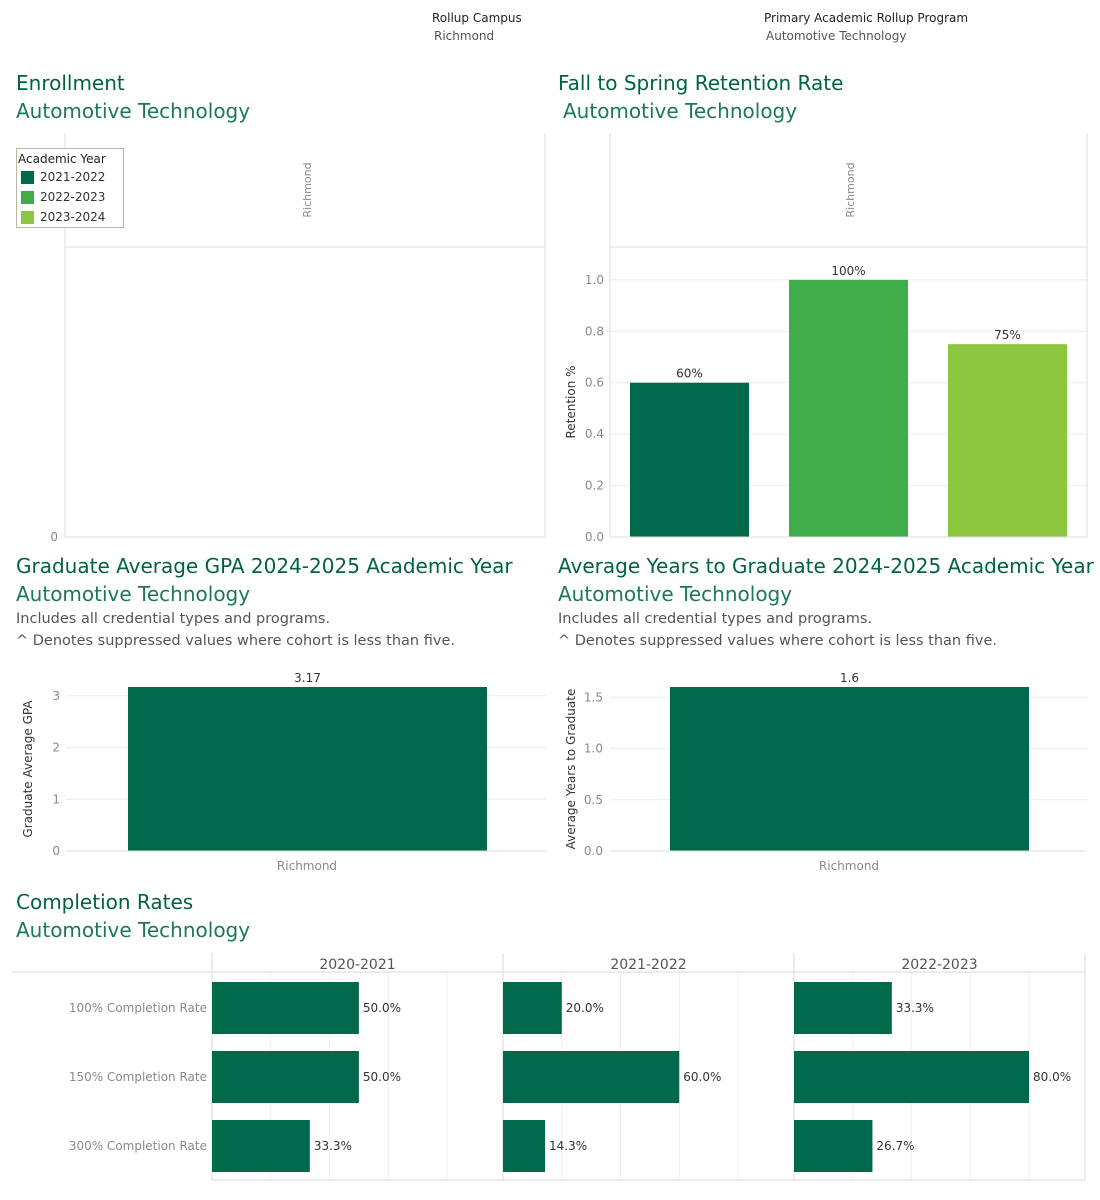 The image size is (1100, 1200). I want to click on y-tick-label: 0.5, so click(593, 800).